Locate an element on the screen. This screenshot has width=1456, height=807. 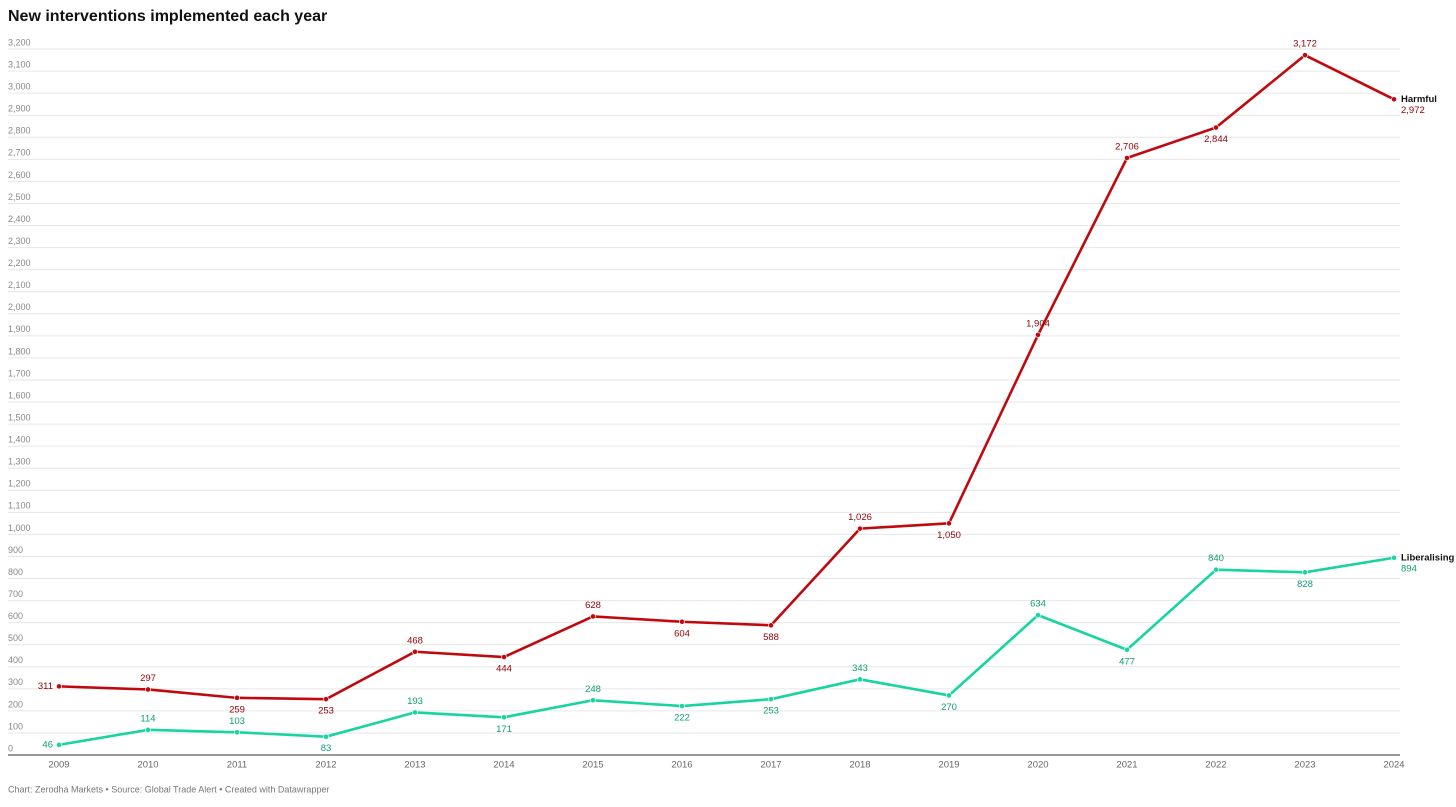
value-label: 588 is located at coordinates (771, 637).